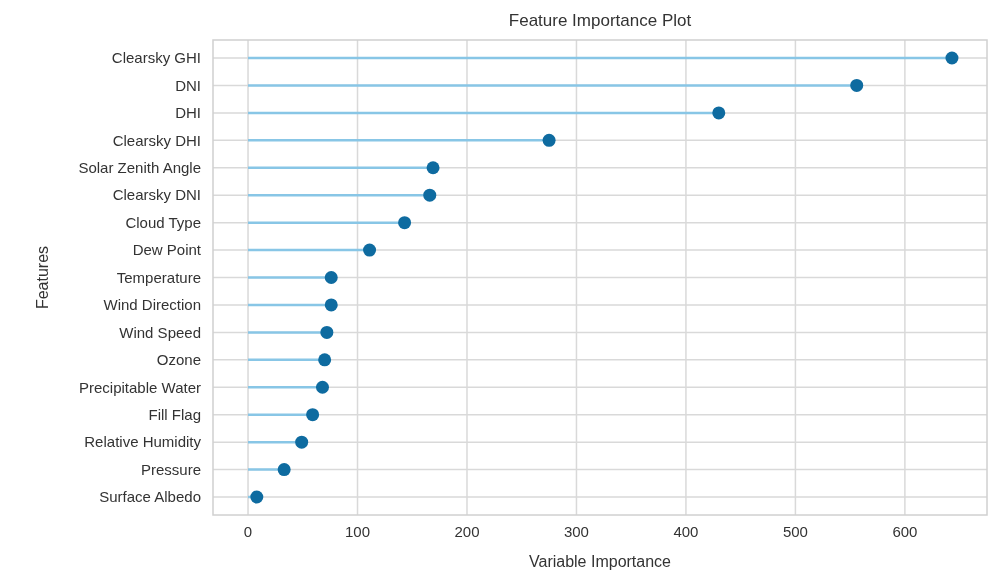  What do you see at coordinates (905, 531) in the screenshot?
I see `x-tick-label: 600` at bounding box center [905, 531].